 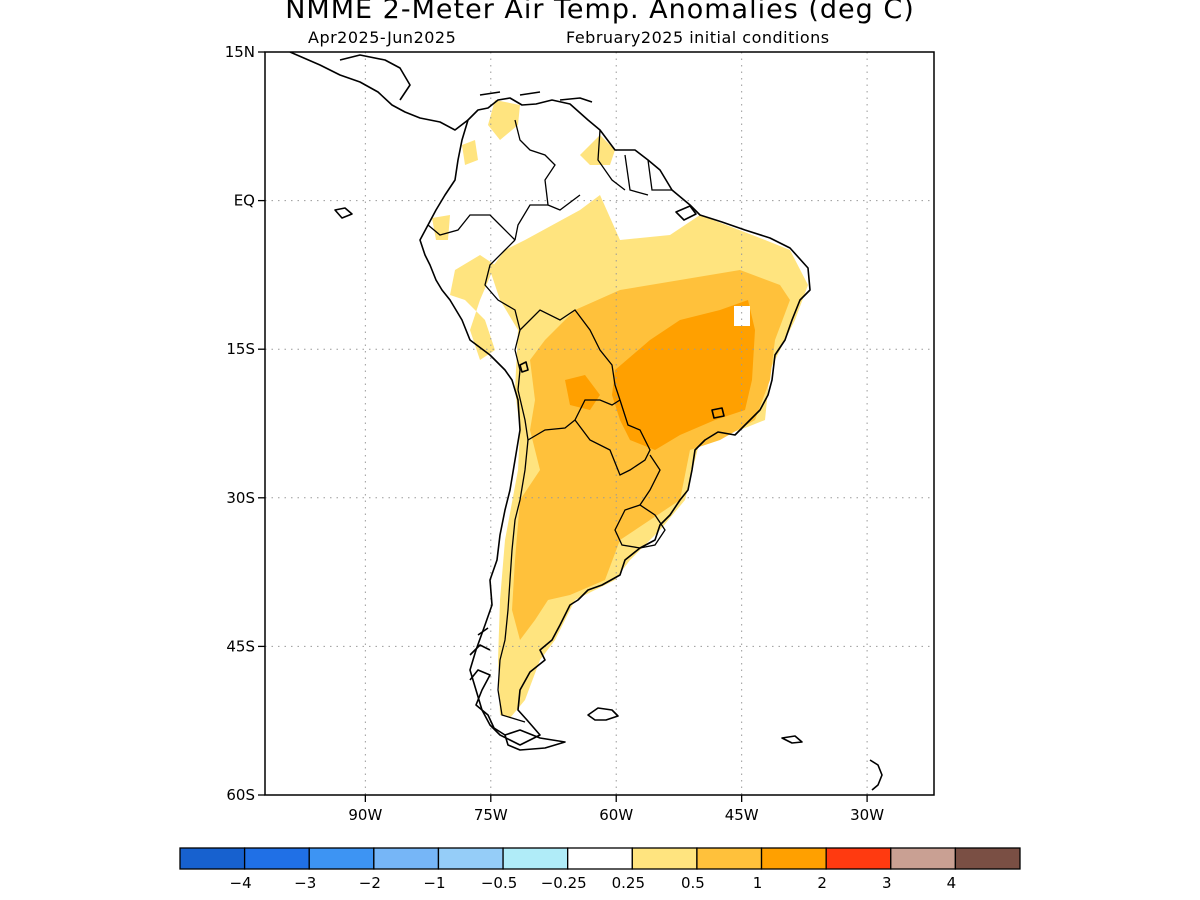 What do you see at coordinates (650, 480) in the screenshot?
I see `border-argentina-brazil` at bounding box center [650, 480].